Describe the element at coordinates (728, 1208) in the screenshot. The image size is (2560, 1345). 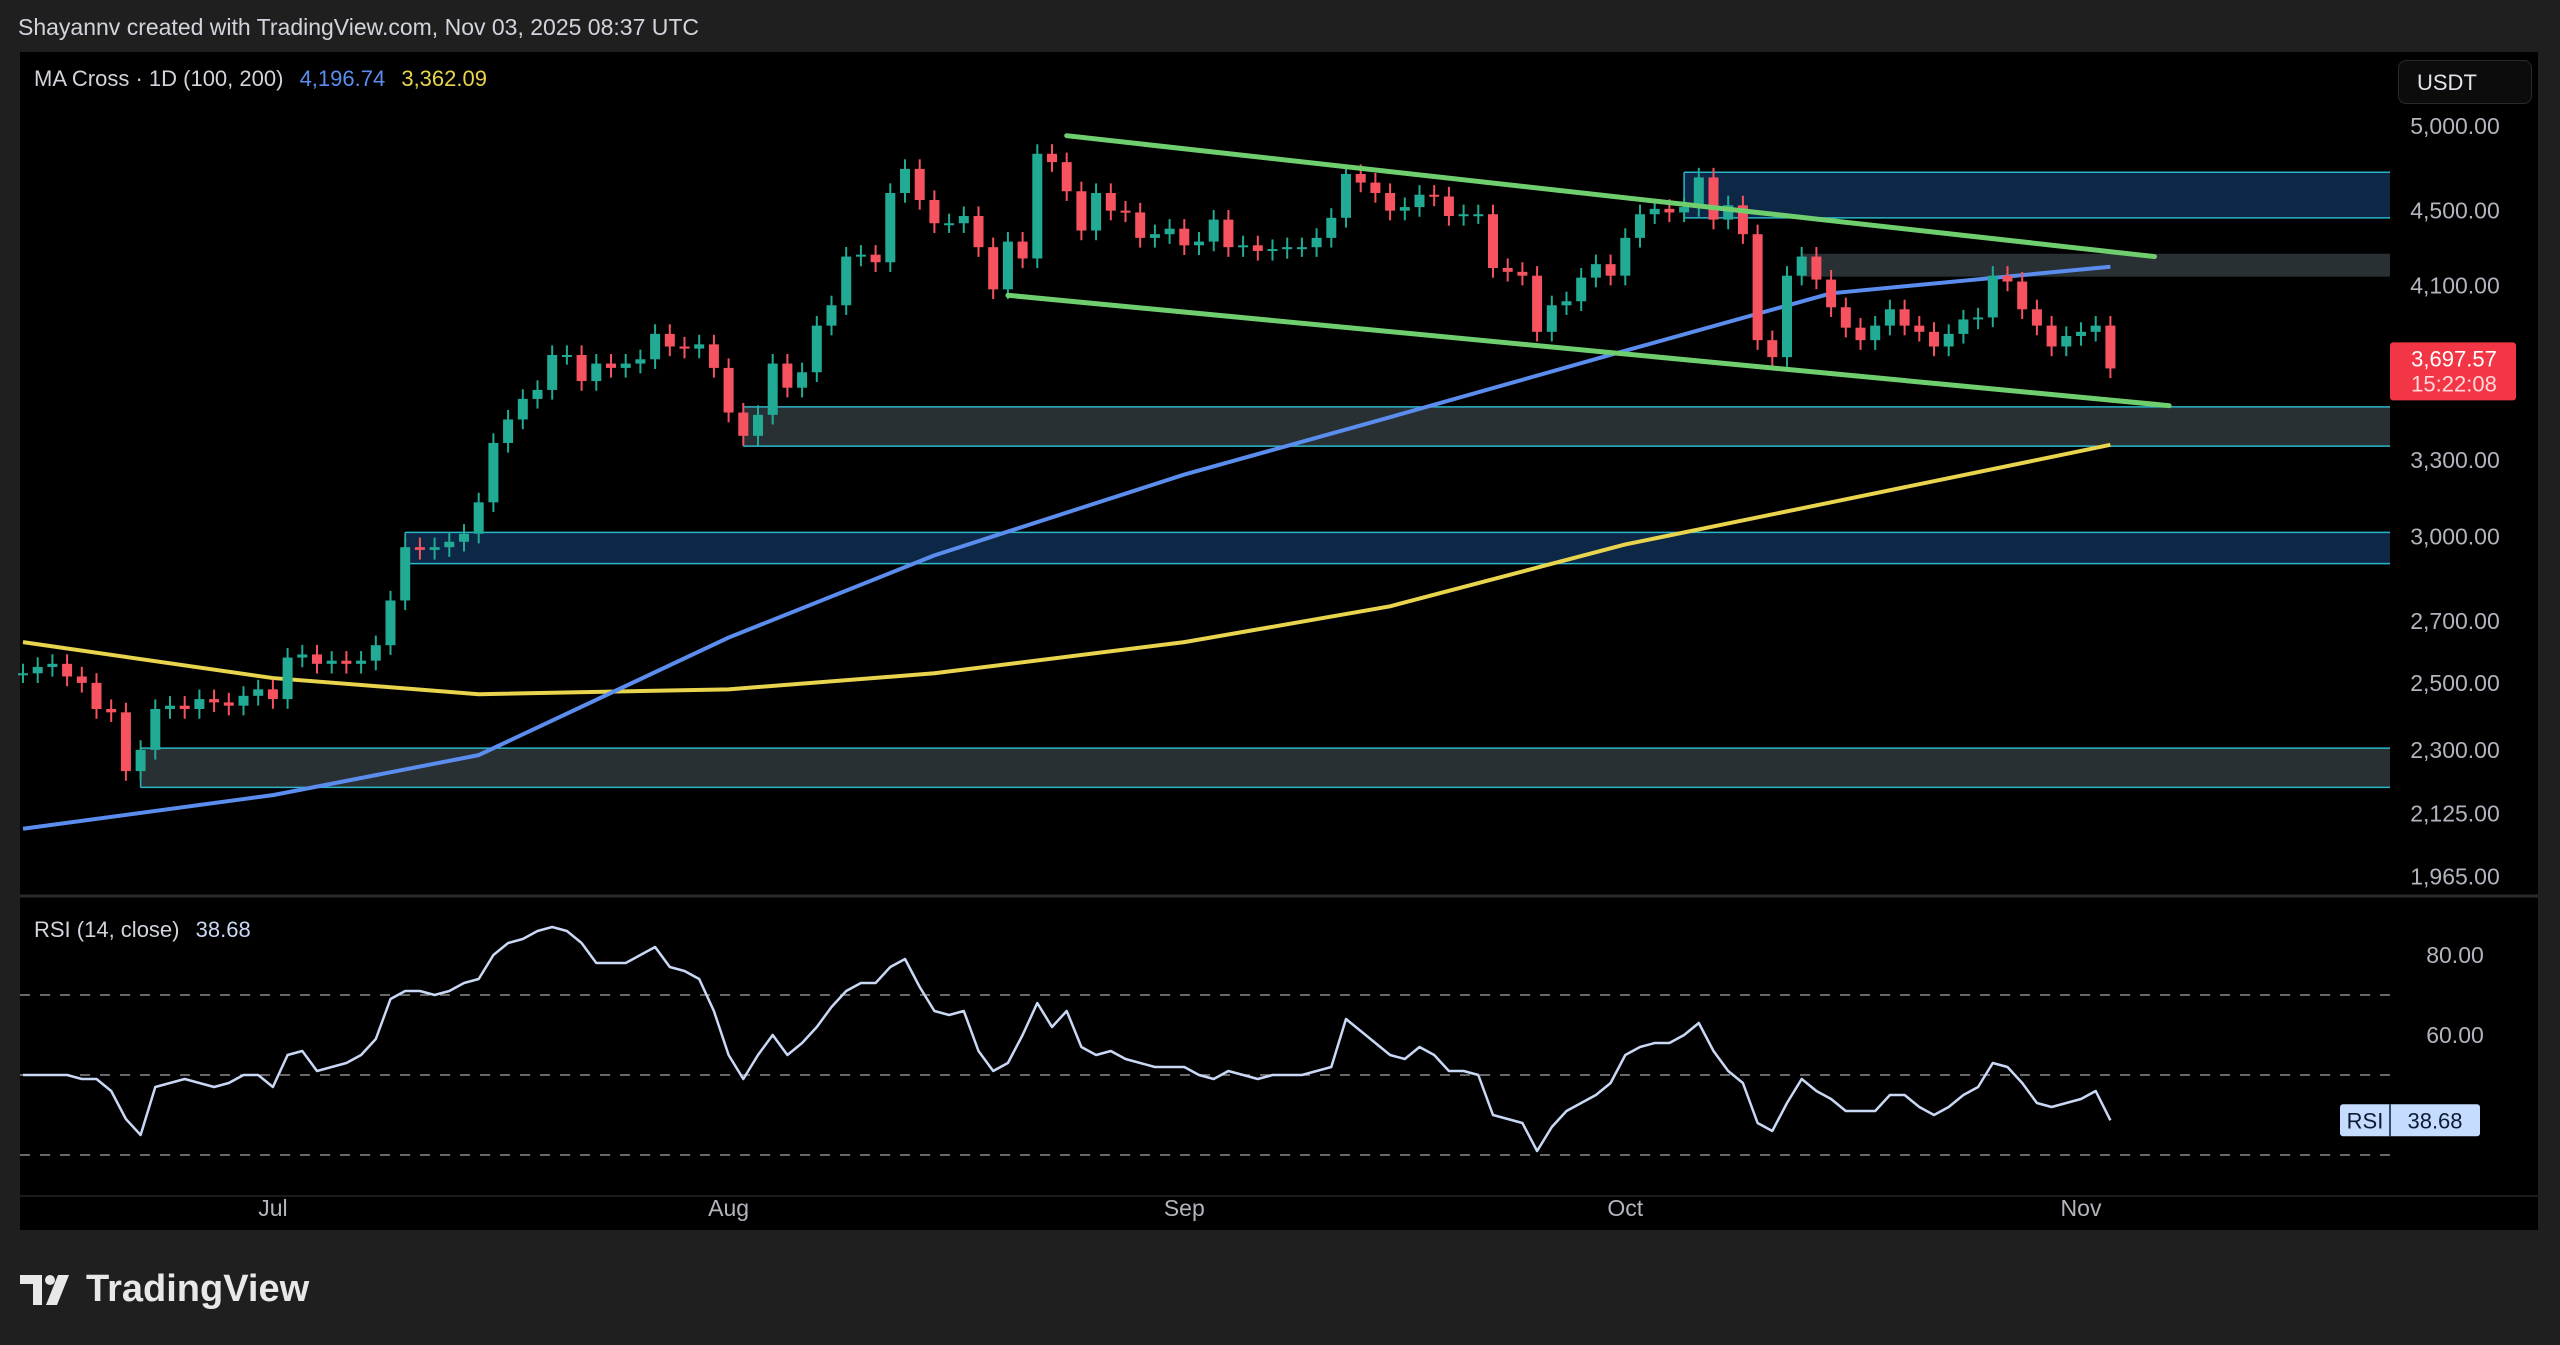
I see `time-tick-label: Aug` at that location.